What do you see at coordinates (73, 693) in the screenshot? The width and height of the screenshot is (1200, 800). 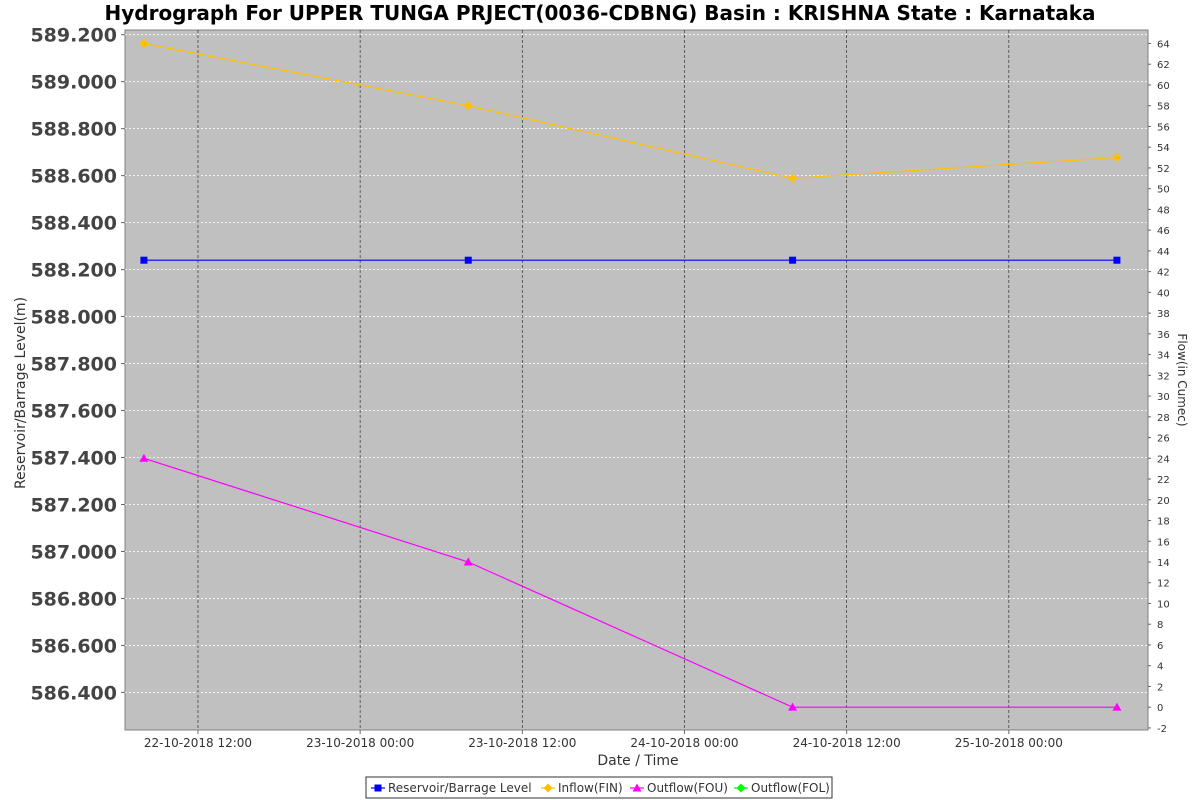 I see `y-left-tick-label: 586.400` at bounding box center [73, 693].